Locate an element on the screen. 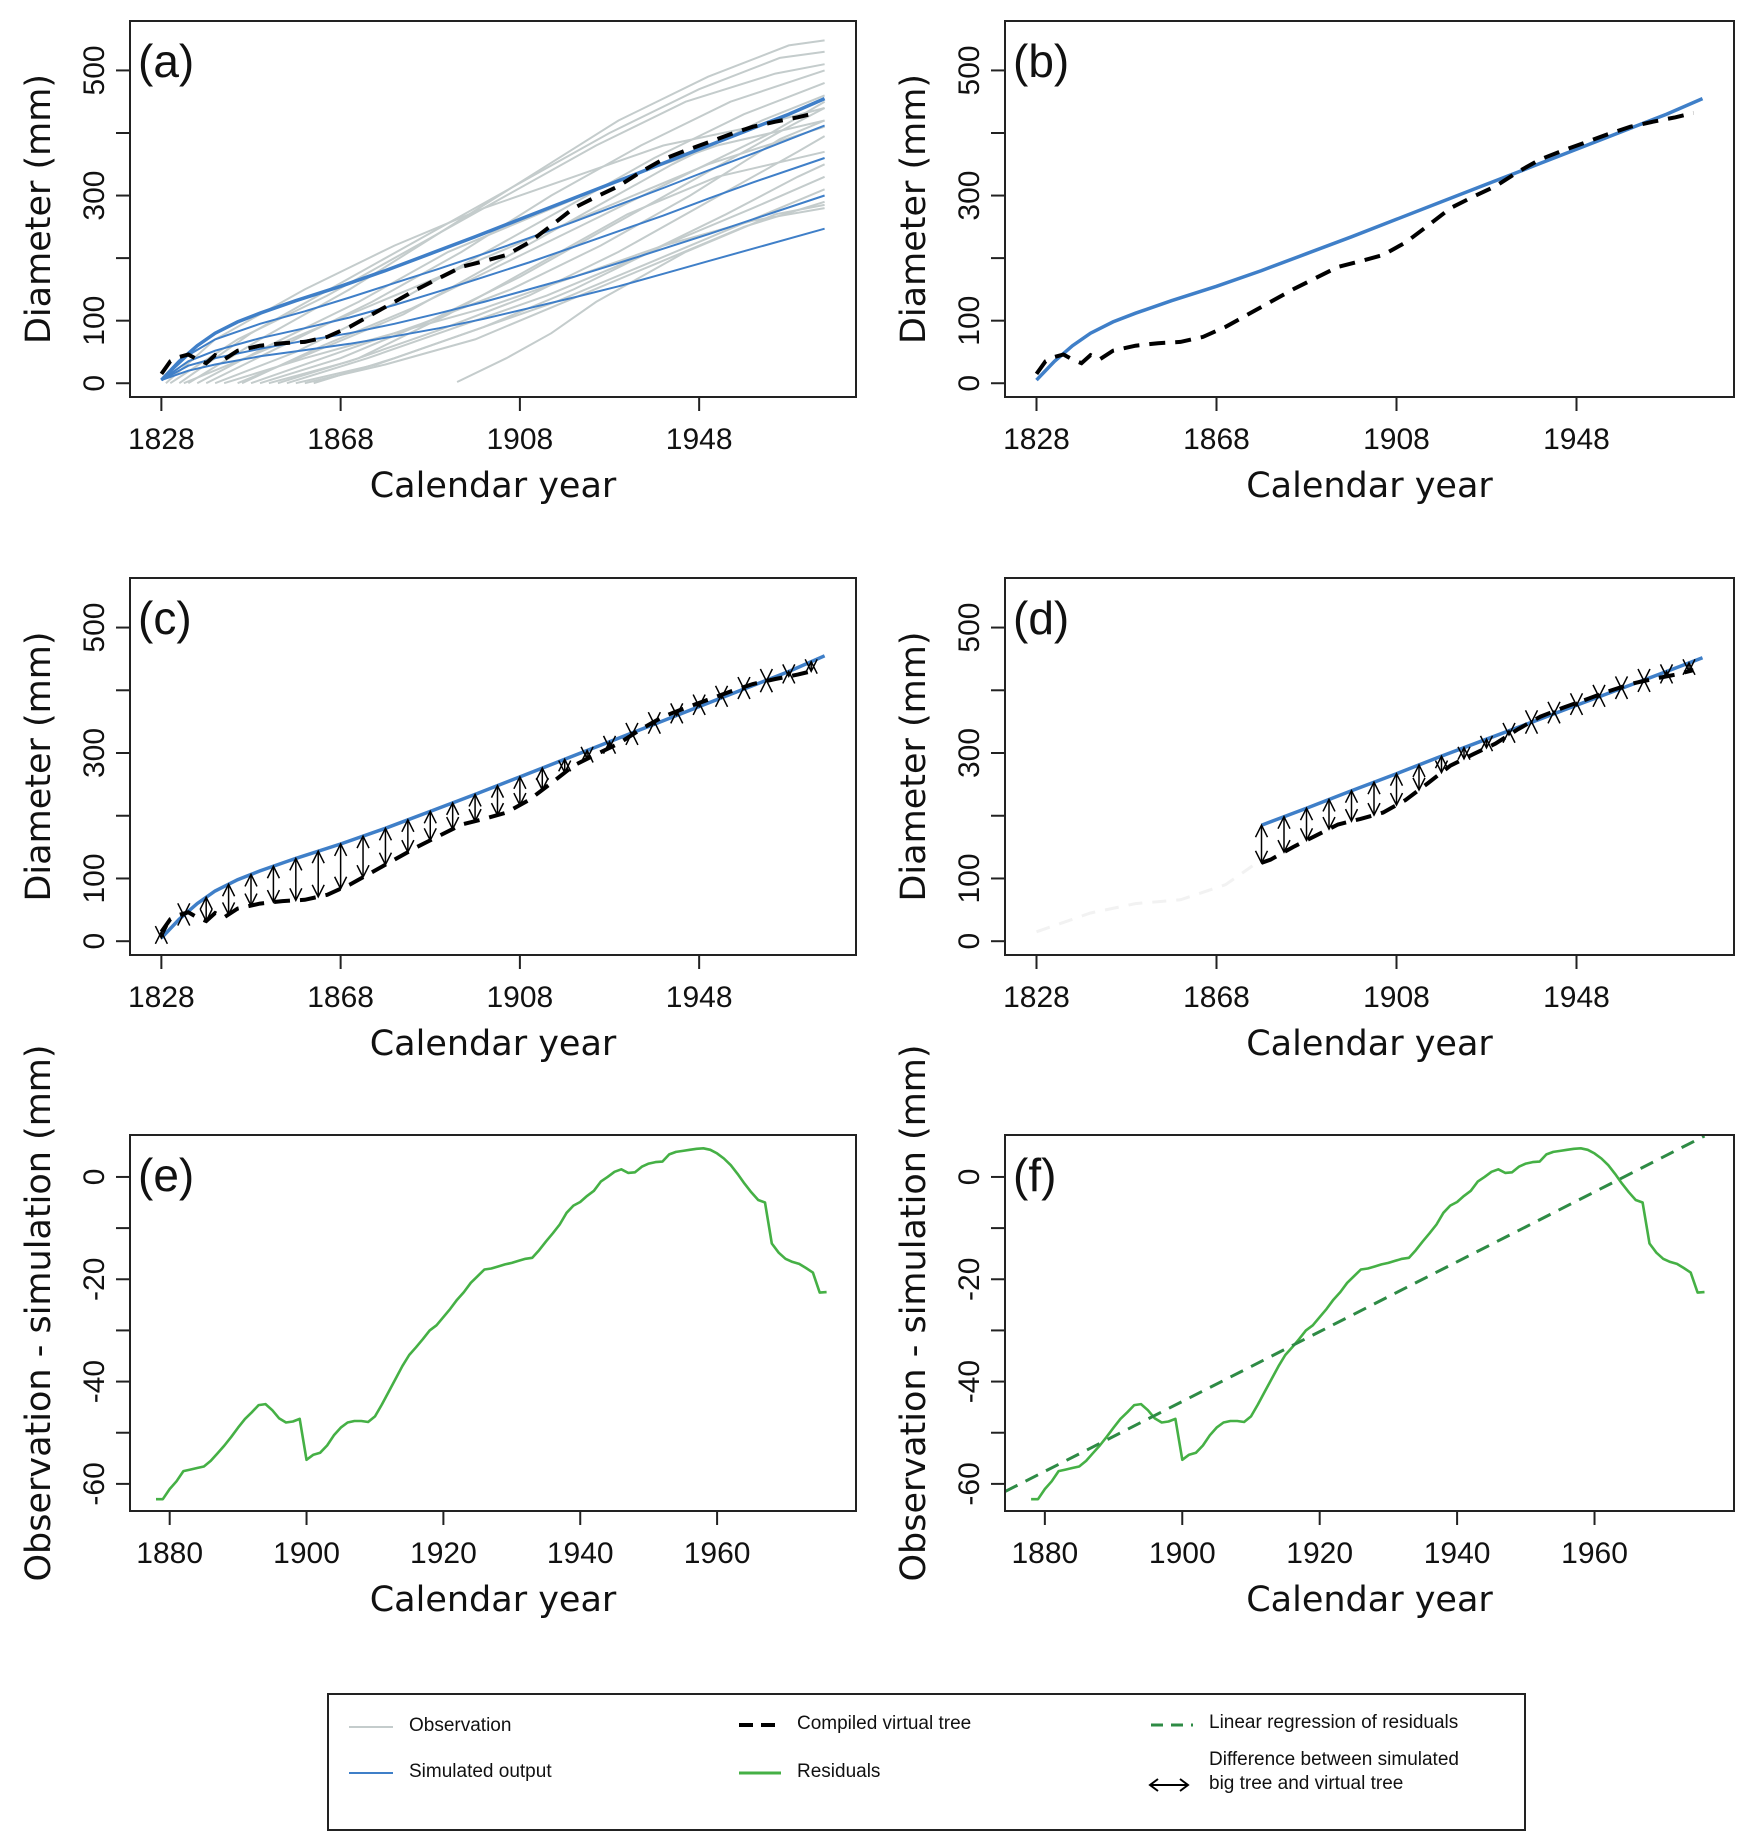 The image size is (1751, 1839). legend-difference-label-1: Difference between simulated is located at coordinates (1334, 1759).